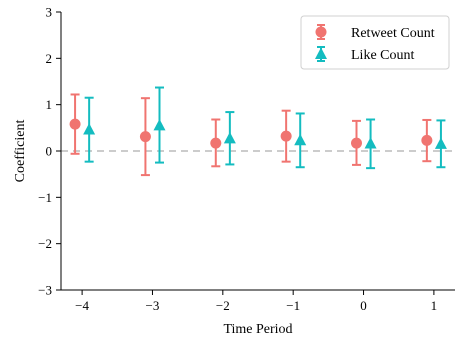  I want to click on legend-circle-icon, so click(321, 32).